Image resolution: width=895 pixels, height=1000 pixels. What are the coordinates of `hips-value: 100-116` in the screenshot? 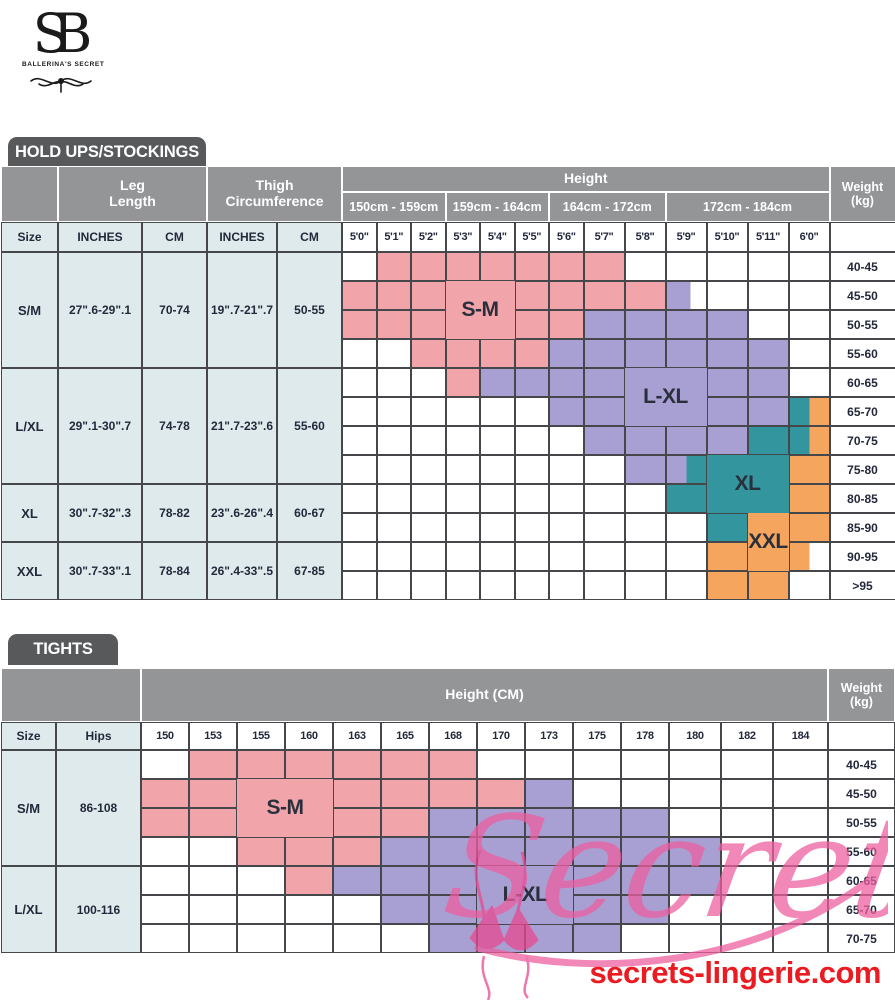 It's located at (98, 909).